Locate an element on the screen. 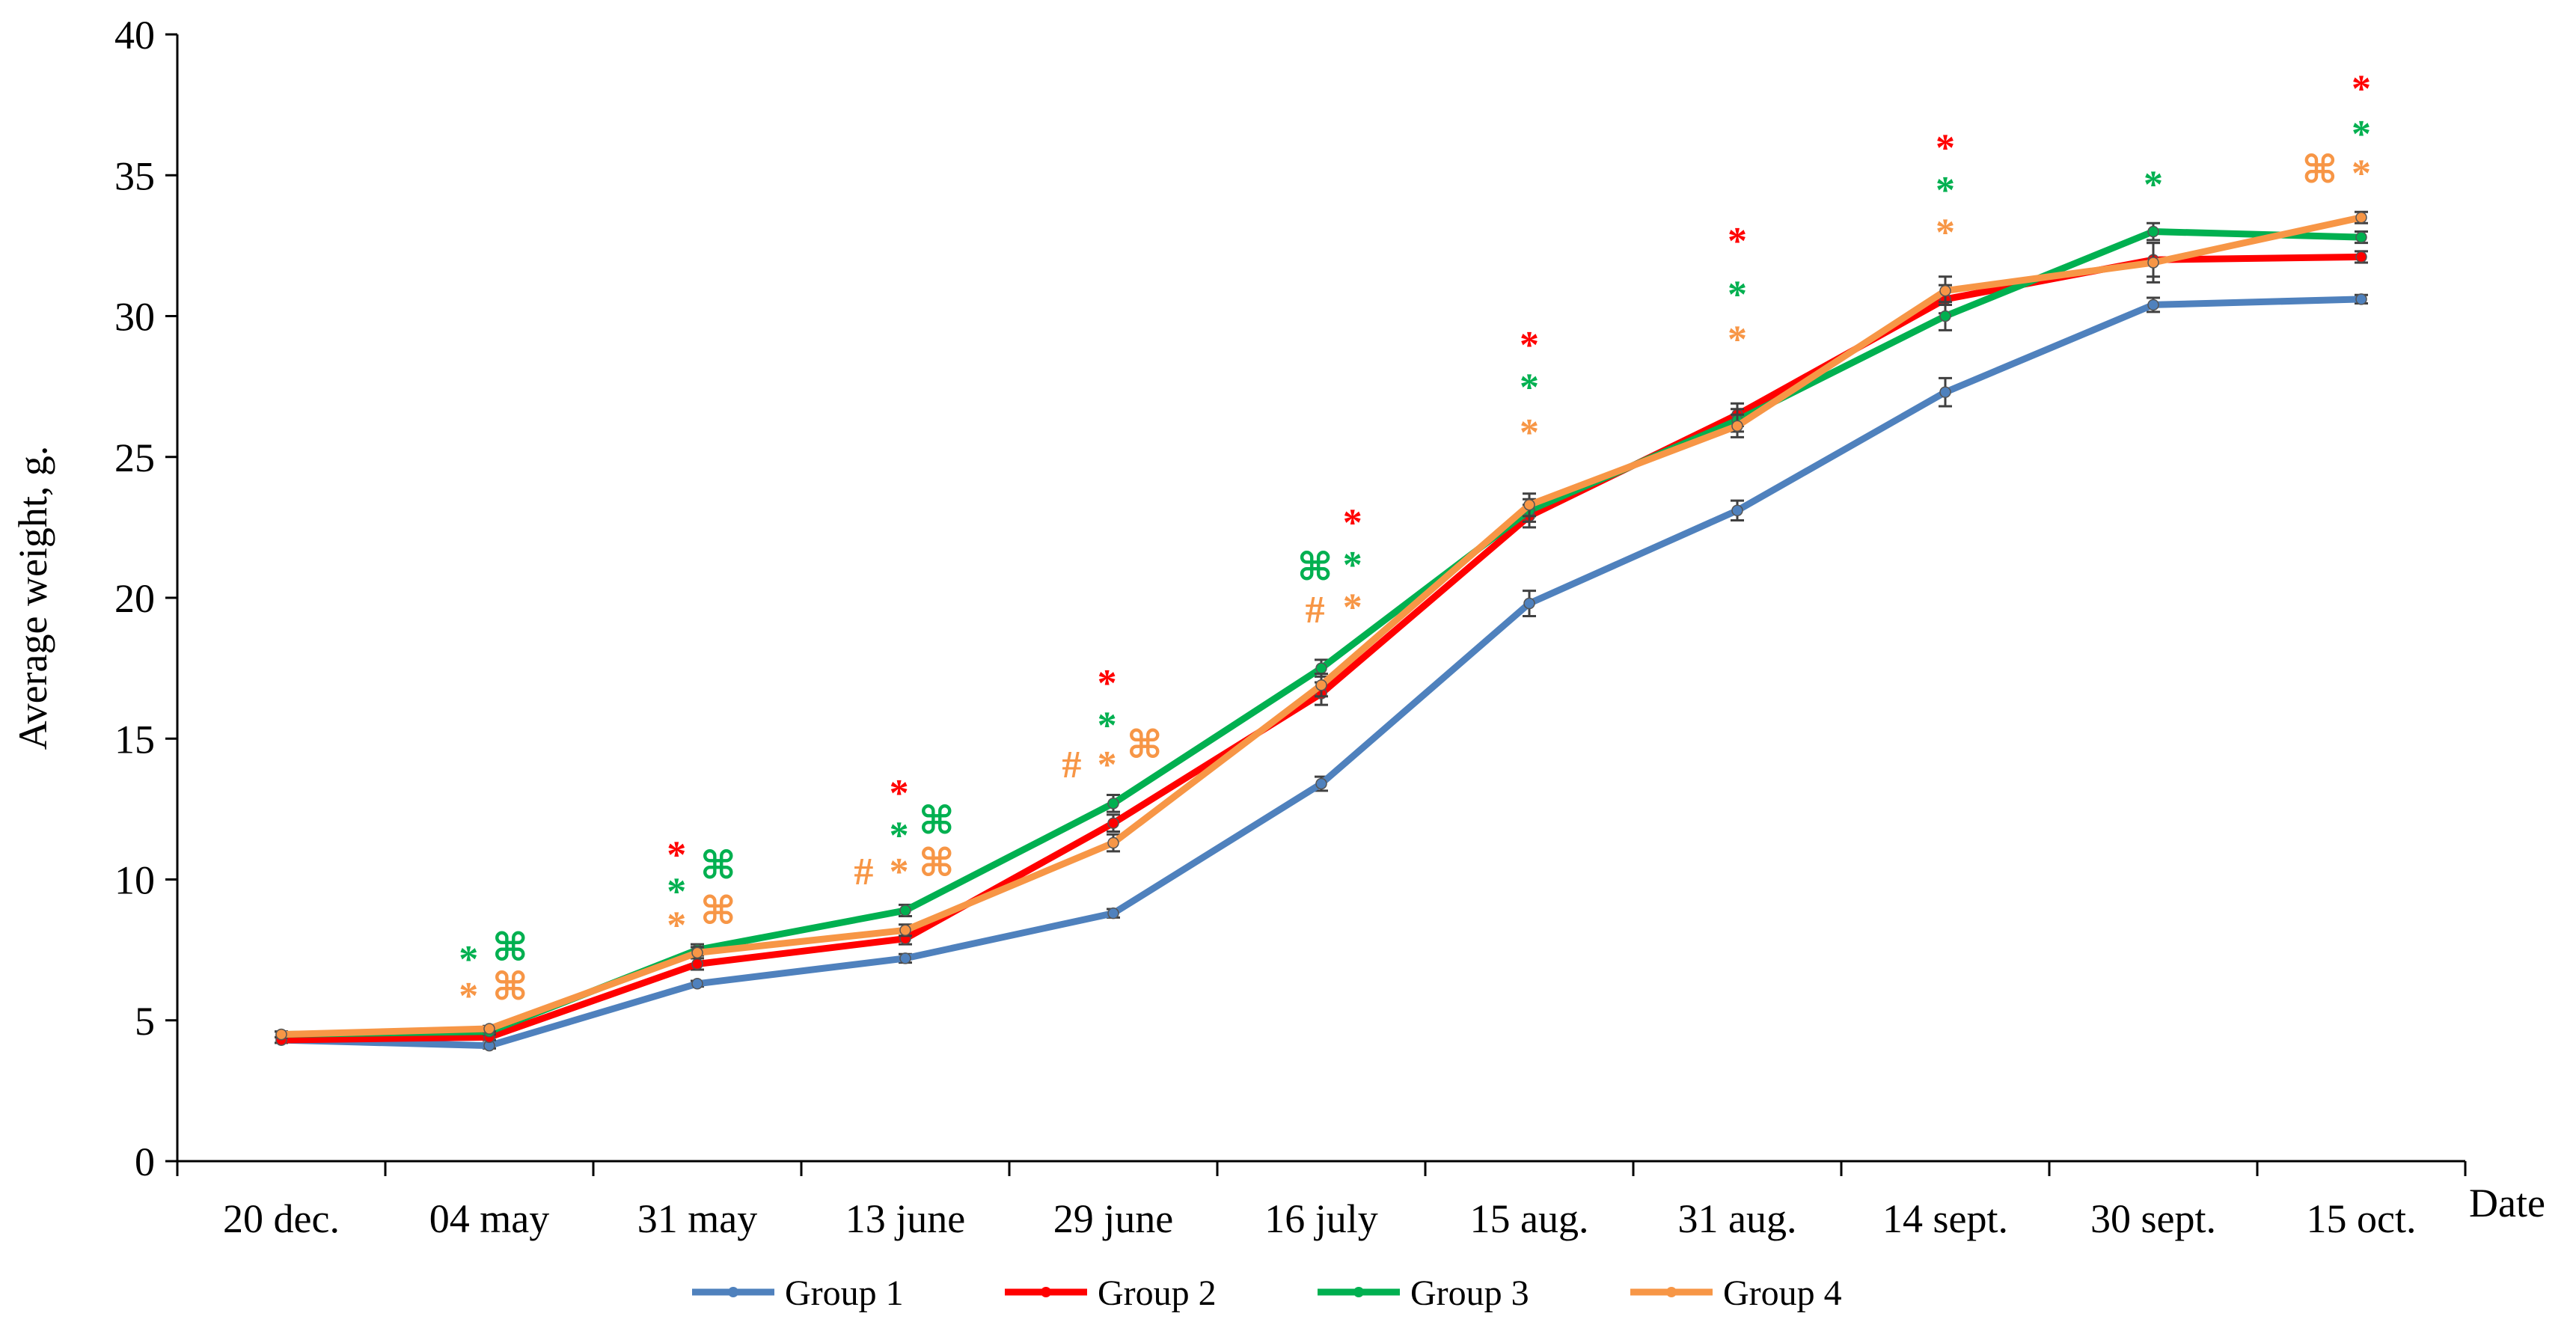 The width and height of the screenshot is (2576, 1331). y-axis-title: Average weight, g. is located at coordinates (32, 598).